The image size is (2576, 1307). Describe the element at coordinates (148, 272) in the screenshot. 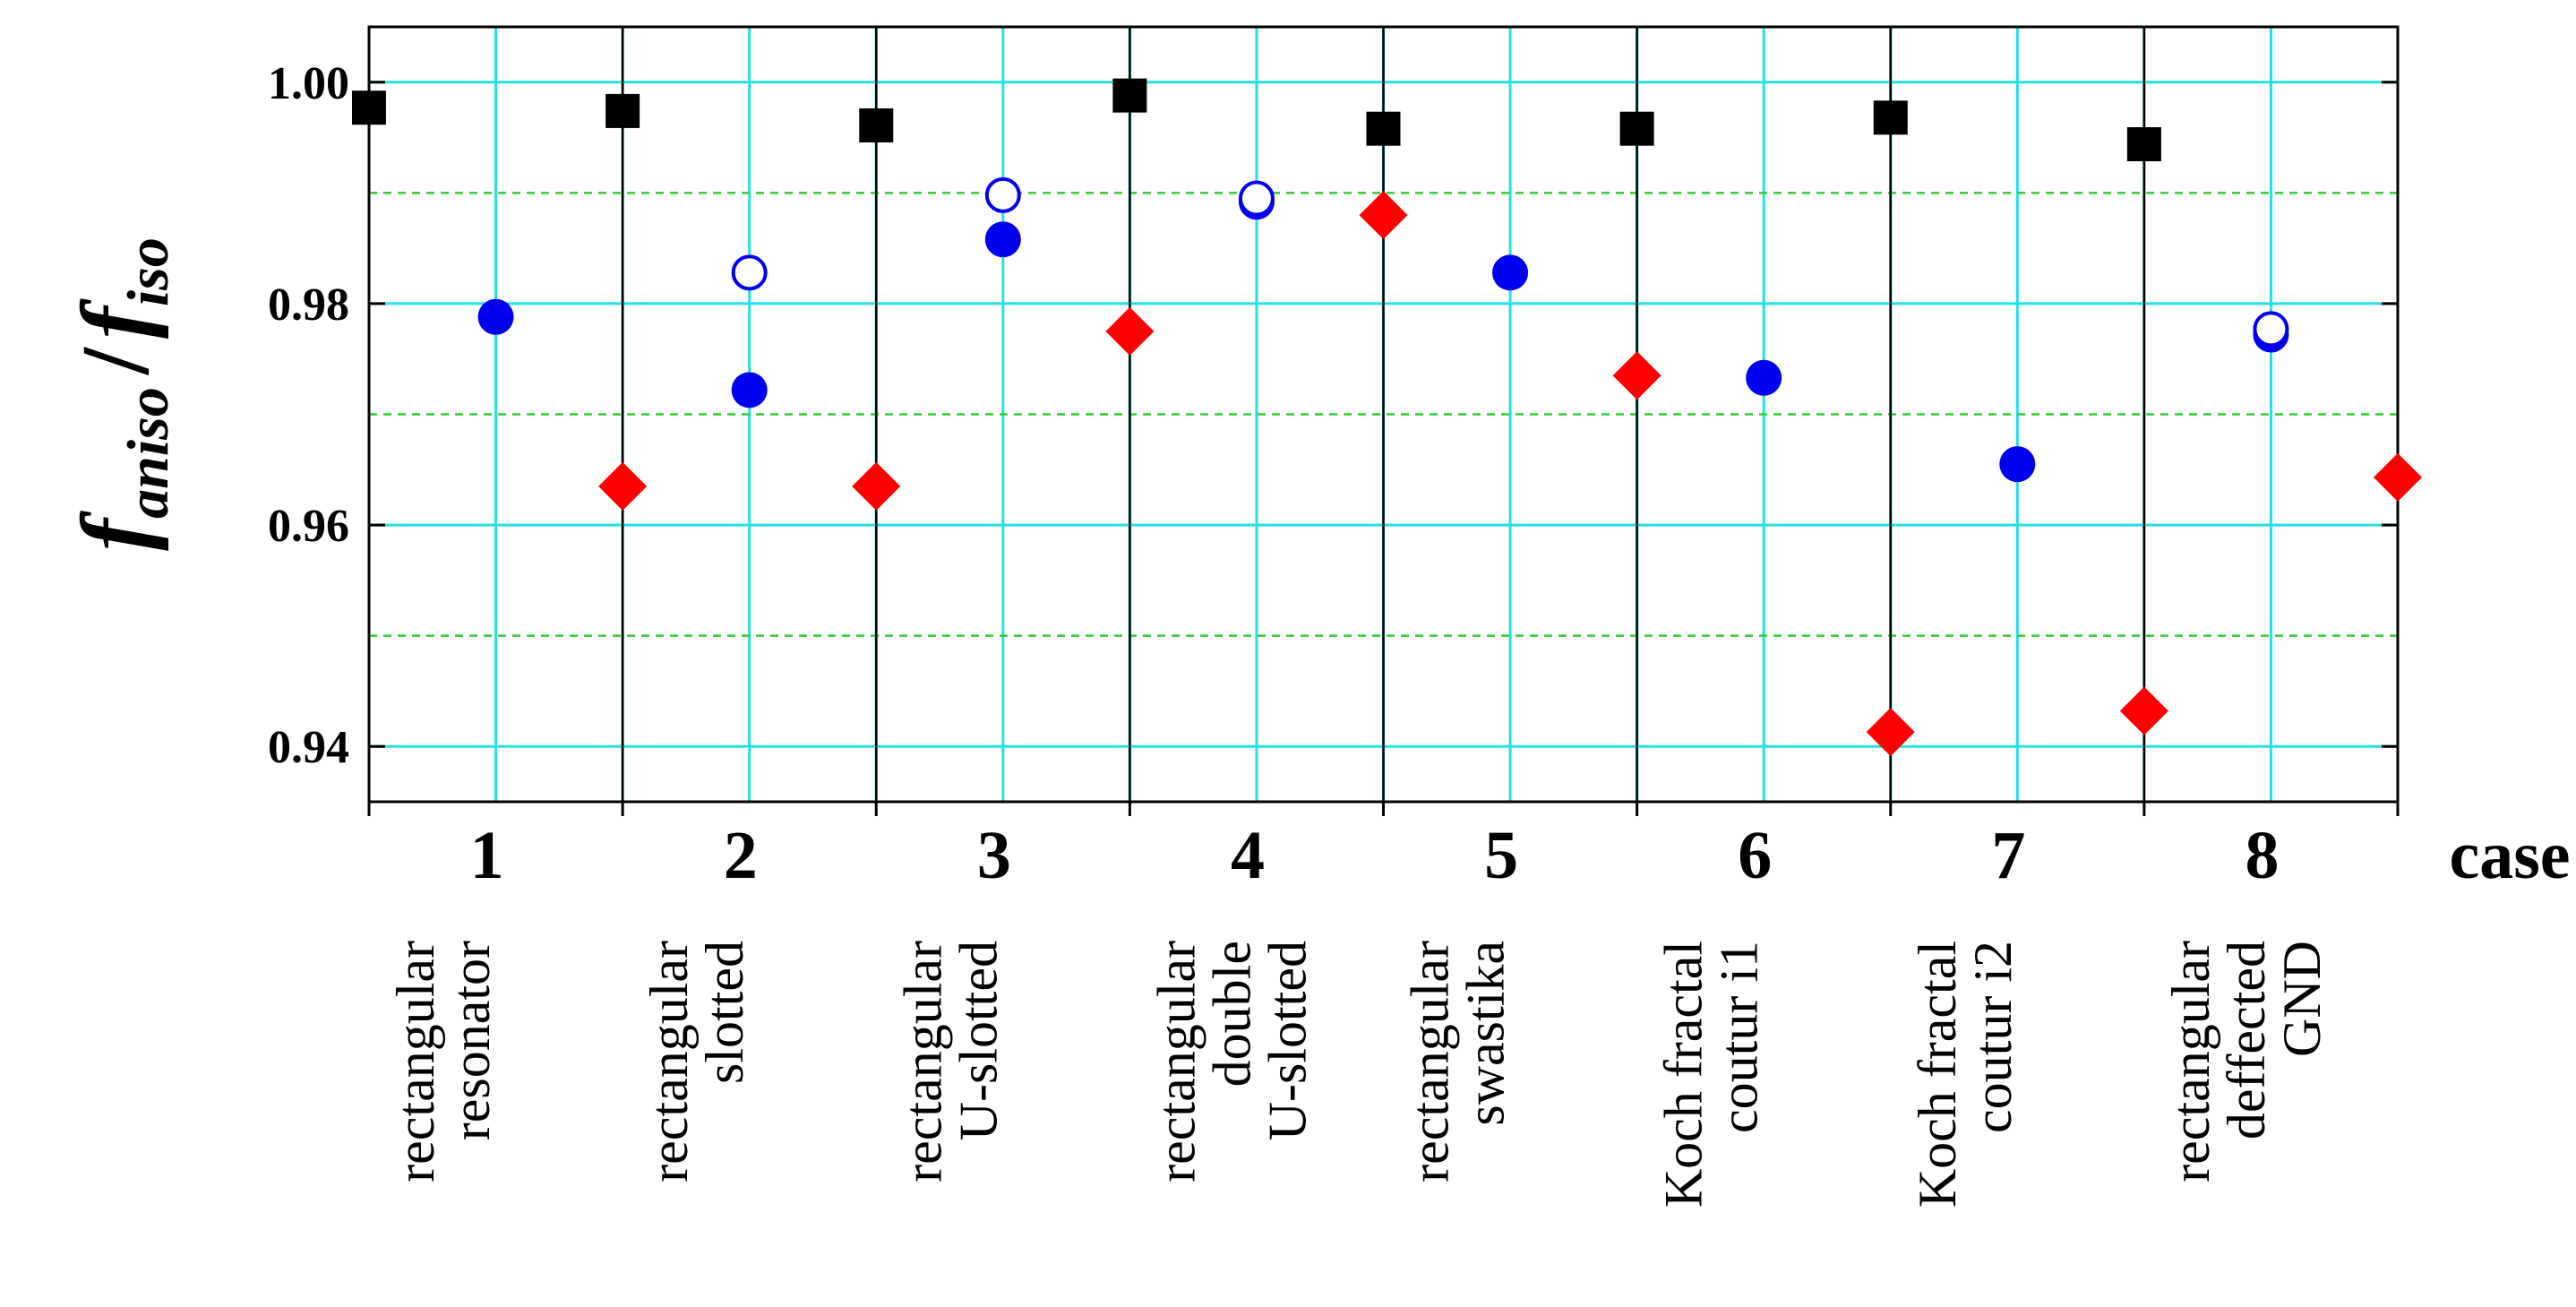

I see `y-axis-label-sub2: iso` at that location.